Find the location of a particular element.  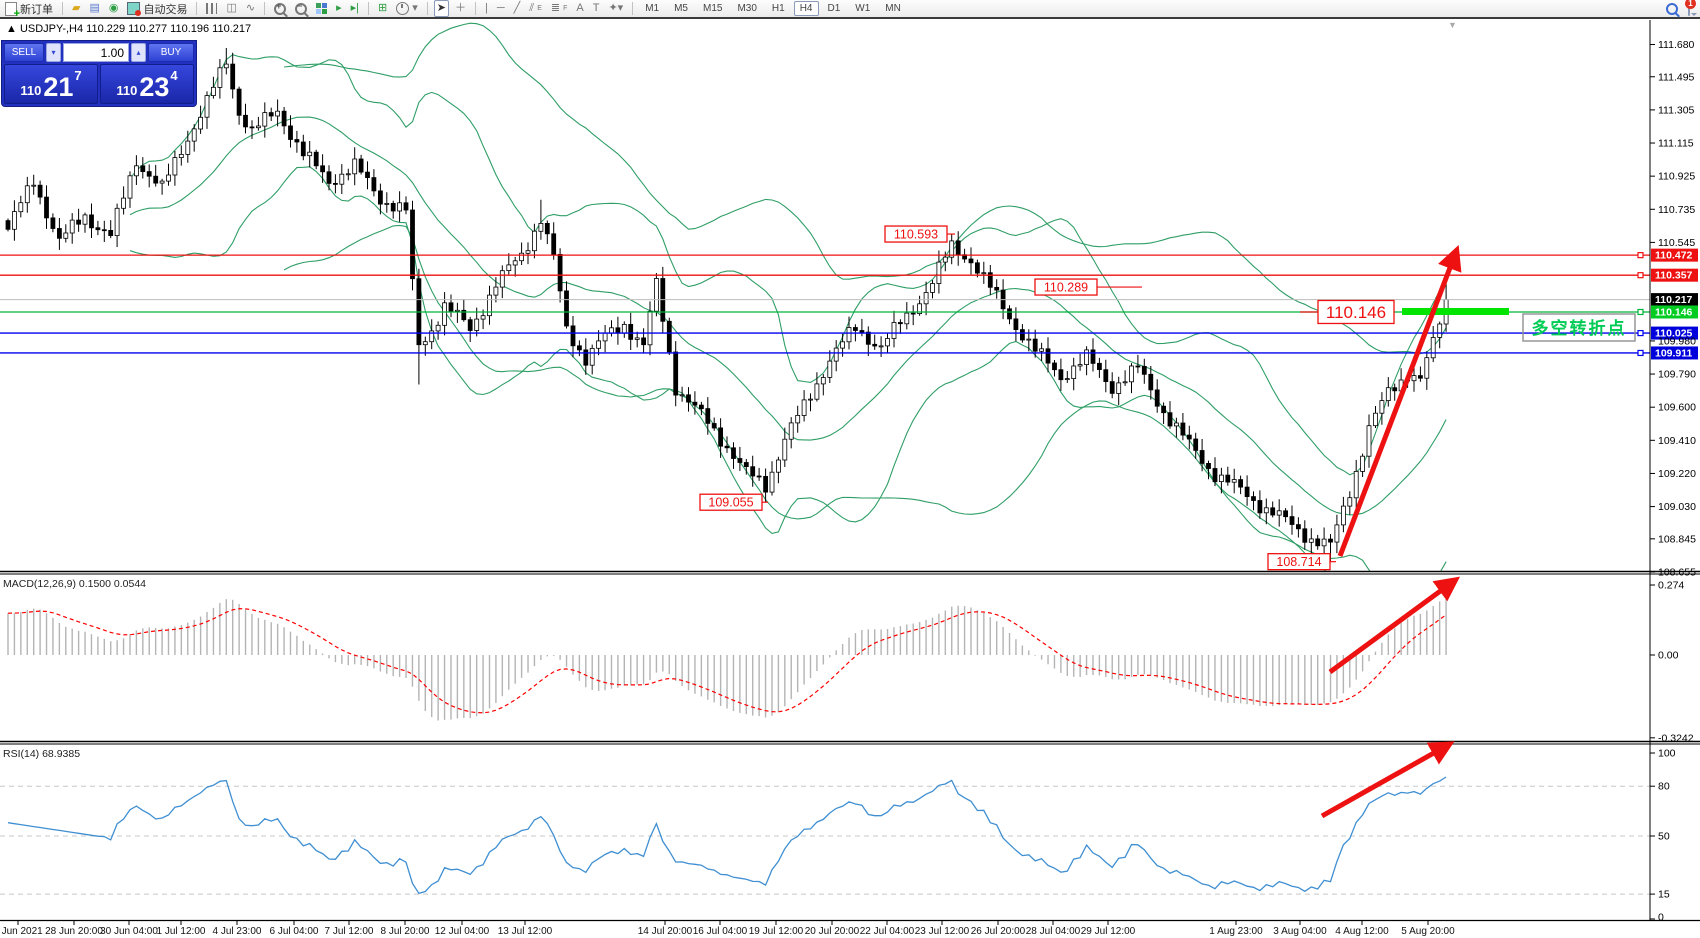

autotrade-button: 自动交易 is located at coordinates (157, 8).